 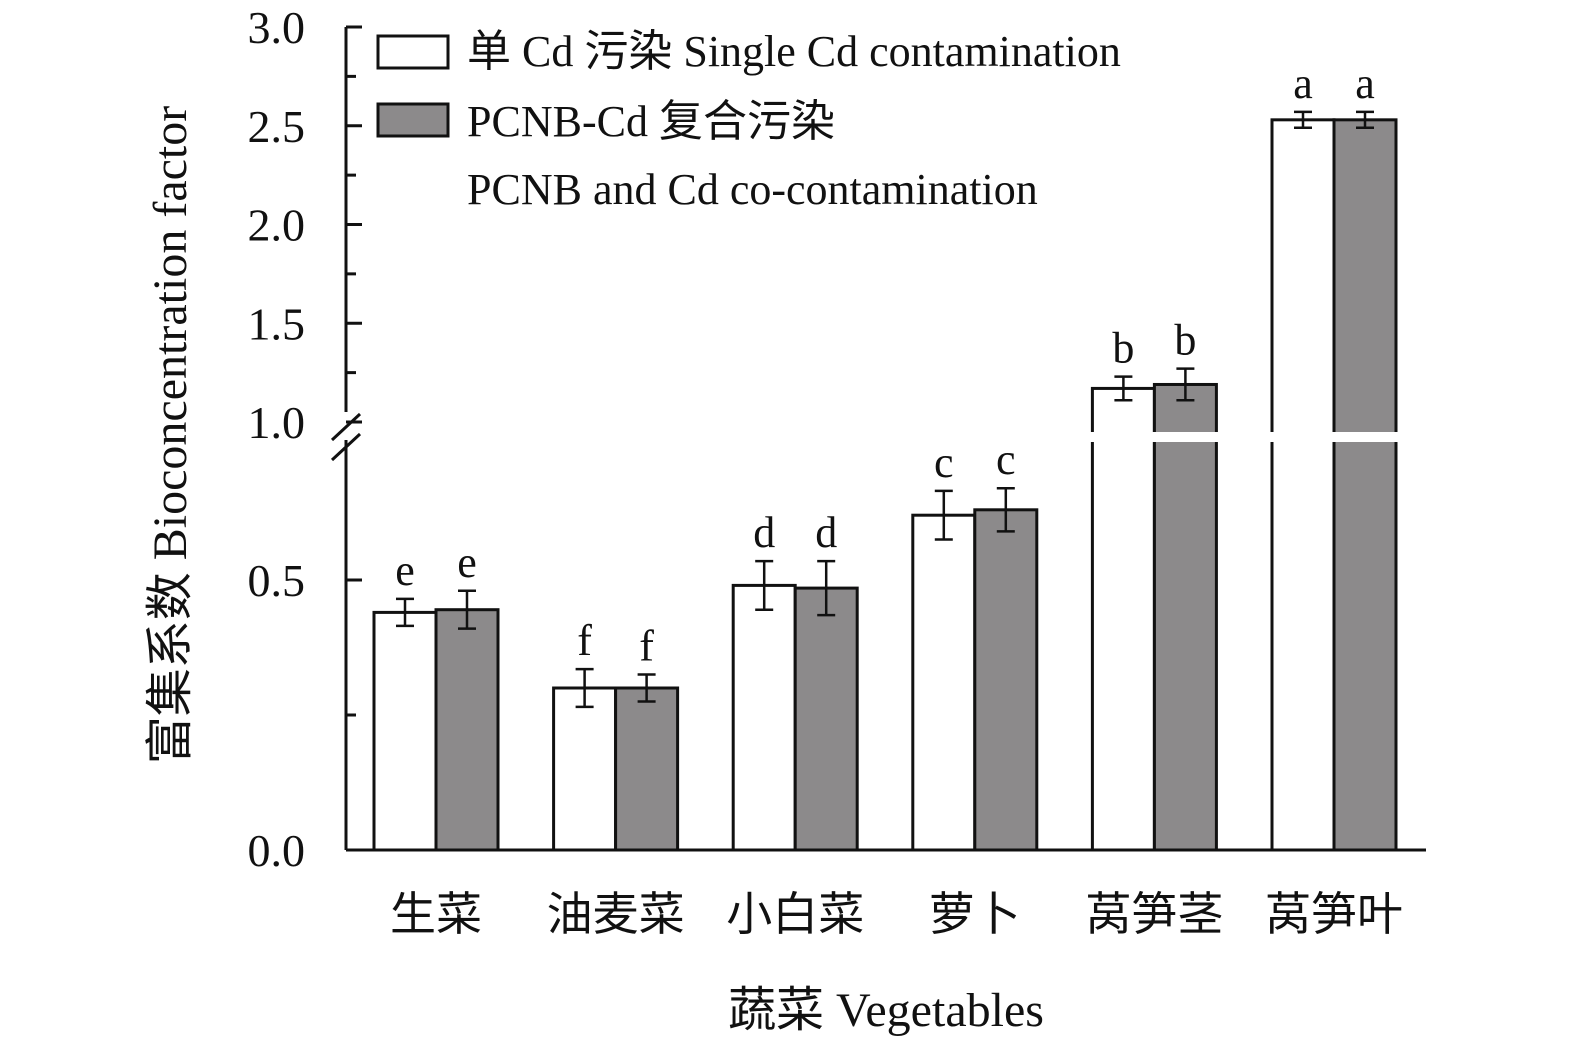 I want to click on legend-label-combined-line1: PCNB-Cd 复合污染, so click(x=651, y=121).